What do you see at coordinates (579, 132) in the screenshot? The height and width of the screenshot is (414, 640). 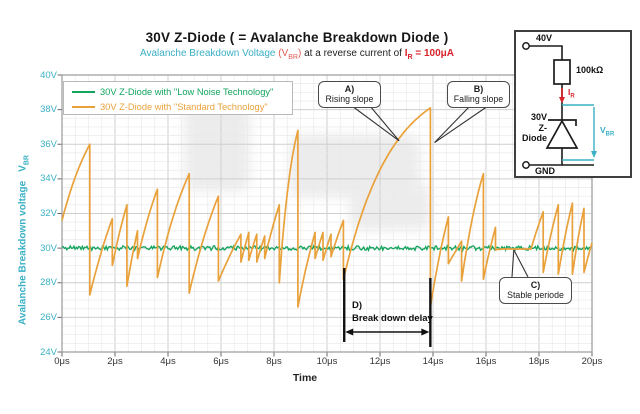 I see `vbr-arrow-icon` at bounding box center [579, 132].